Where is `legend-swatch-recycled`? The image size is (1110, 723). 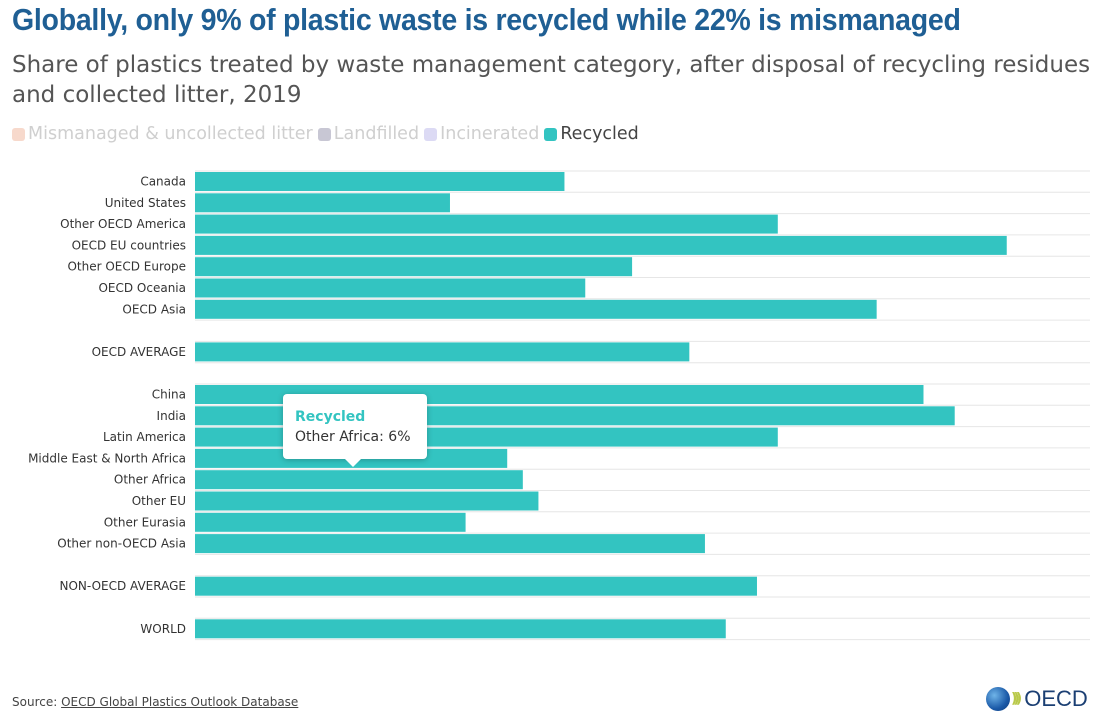 legend-swatch-recycled is located at coordinates (551, 134).